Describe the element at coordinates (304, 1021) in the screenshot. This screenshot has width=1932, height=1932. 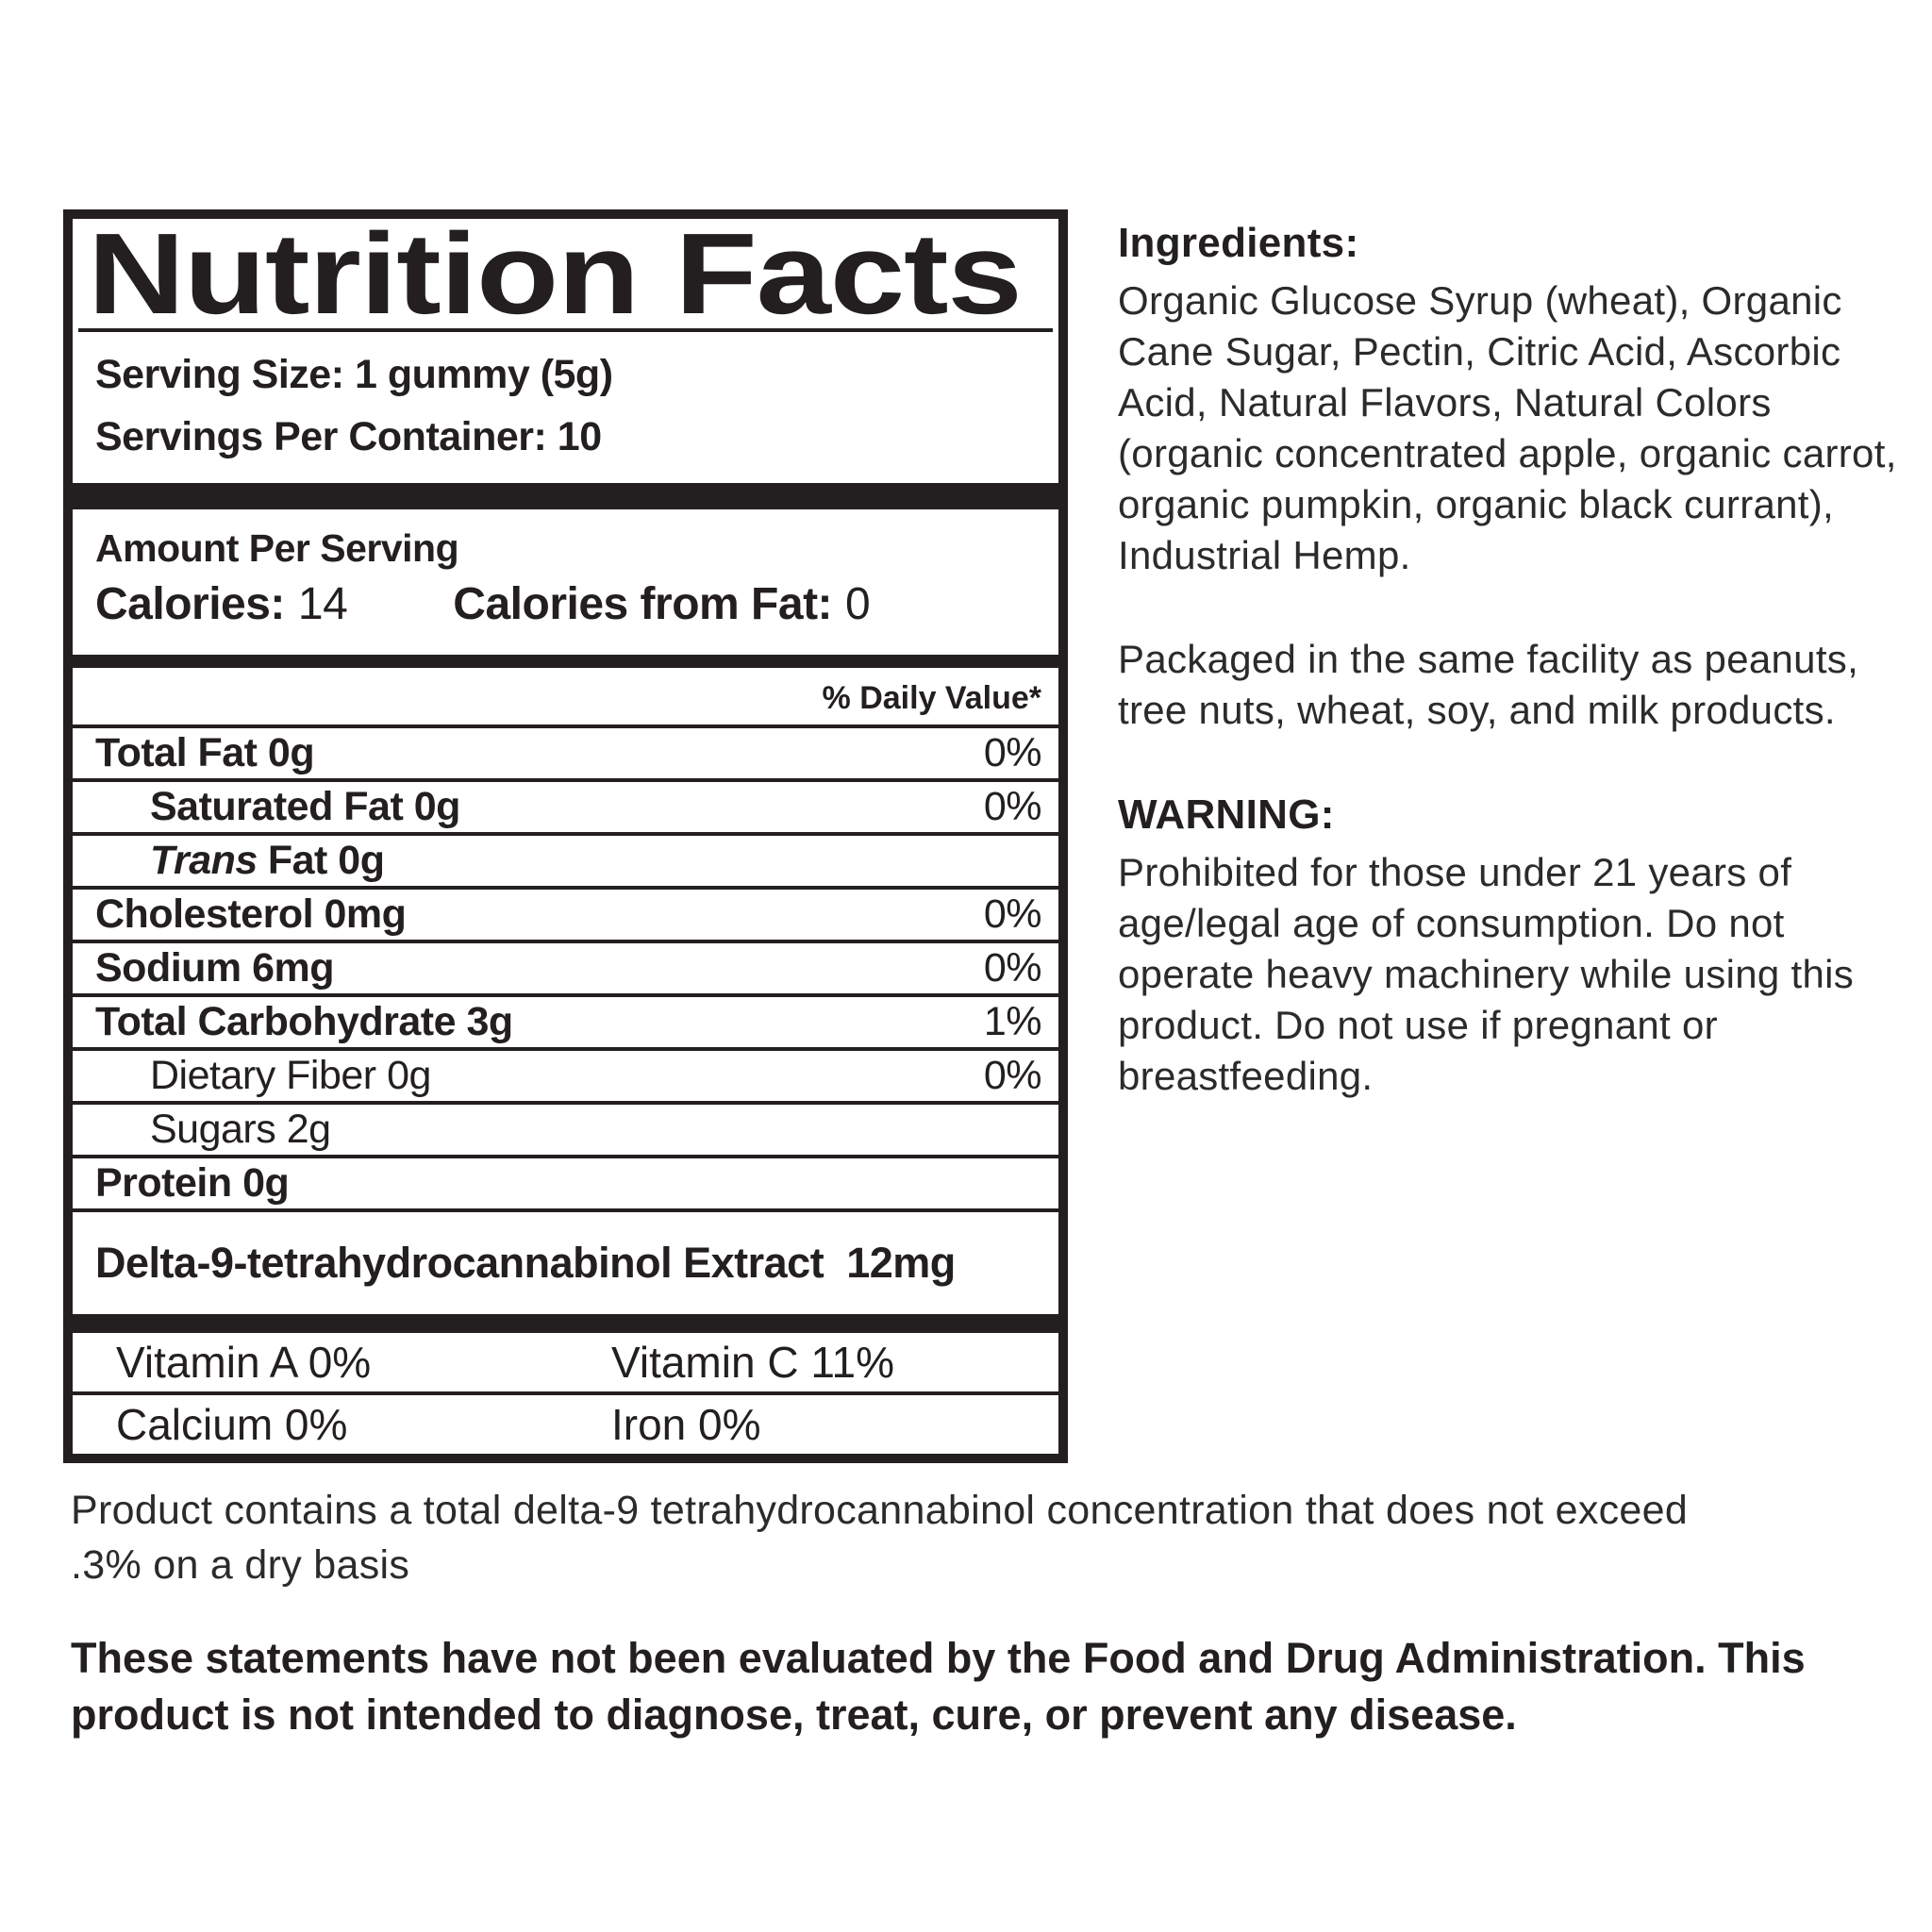
I see `nutrient-label: Total Carbohydrate 3g` at that location.